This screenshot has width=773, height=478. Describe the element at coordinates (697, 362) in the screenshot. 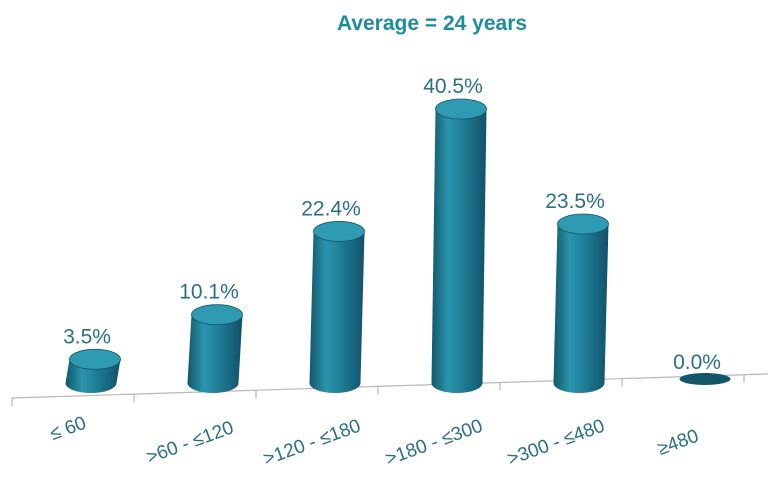

I see `data-label: 0.0%` at that location.